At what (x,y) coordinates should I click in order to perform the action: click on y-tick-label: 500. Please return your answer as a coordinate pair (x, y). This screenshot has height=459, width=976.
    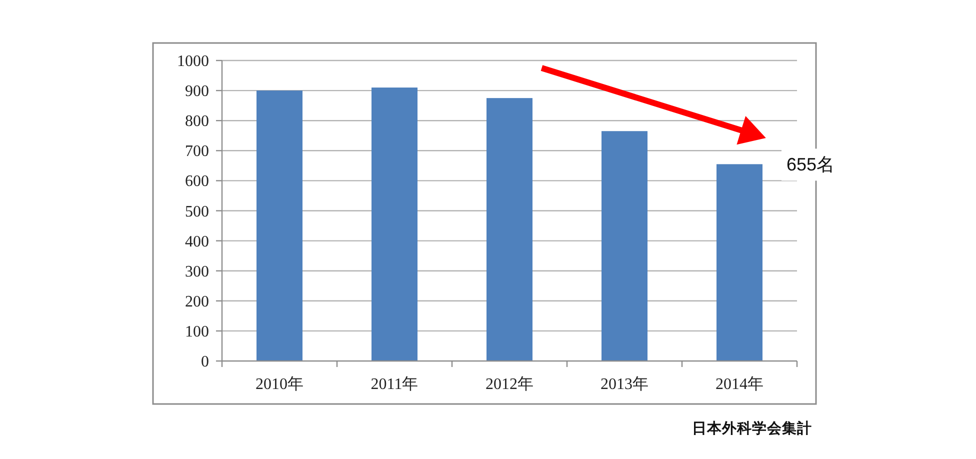
    Looking at the image, I should click on (197, 211).